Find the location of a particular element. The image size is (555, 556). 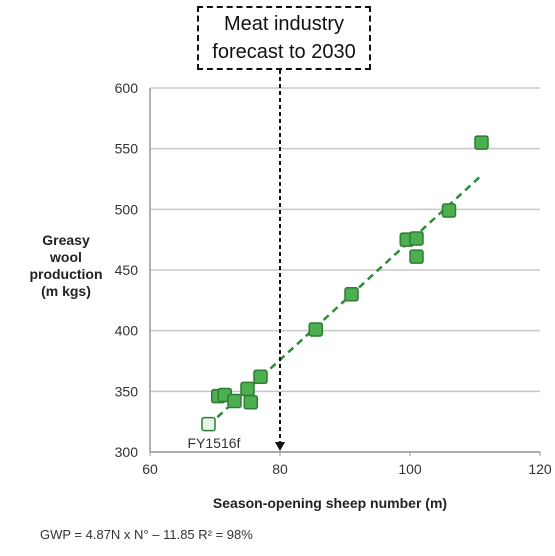

x-tick-label: 120 is located at coordinates (540, 469).